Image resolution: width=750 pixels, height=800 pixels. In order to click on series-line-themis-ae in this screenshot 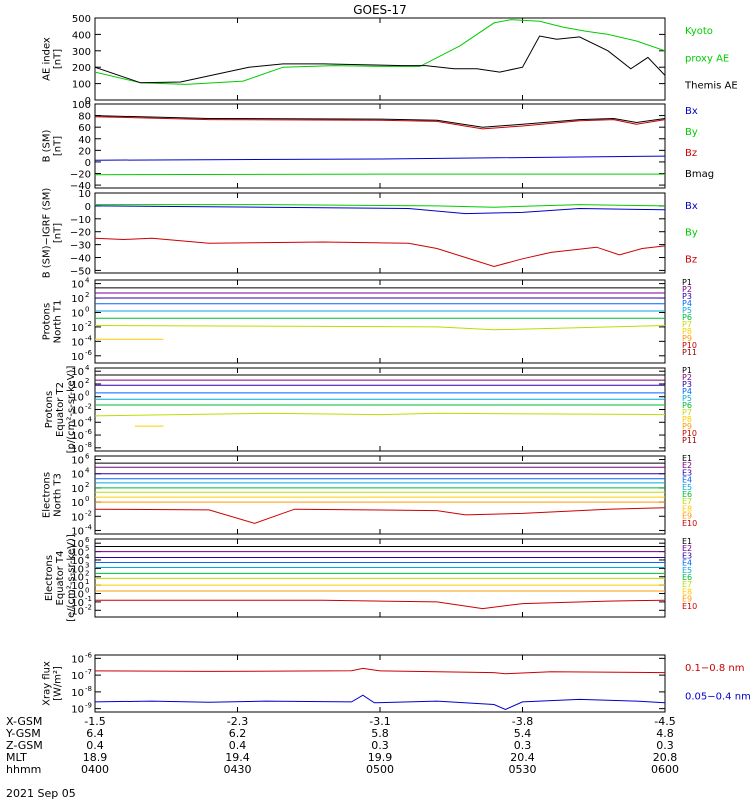, I will do `click(380, 59)`.